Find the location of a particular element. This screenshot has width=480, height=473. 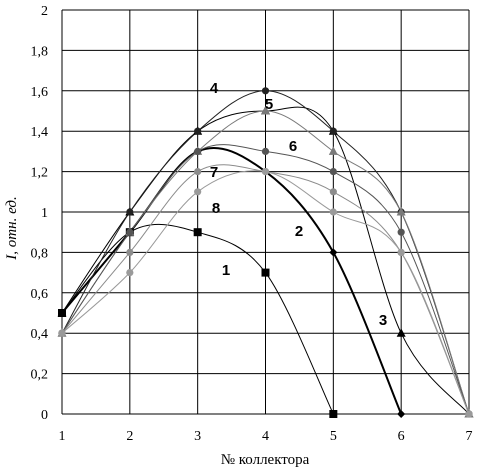

x-tick-label: 5 is located at coordinates (333, 436).